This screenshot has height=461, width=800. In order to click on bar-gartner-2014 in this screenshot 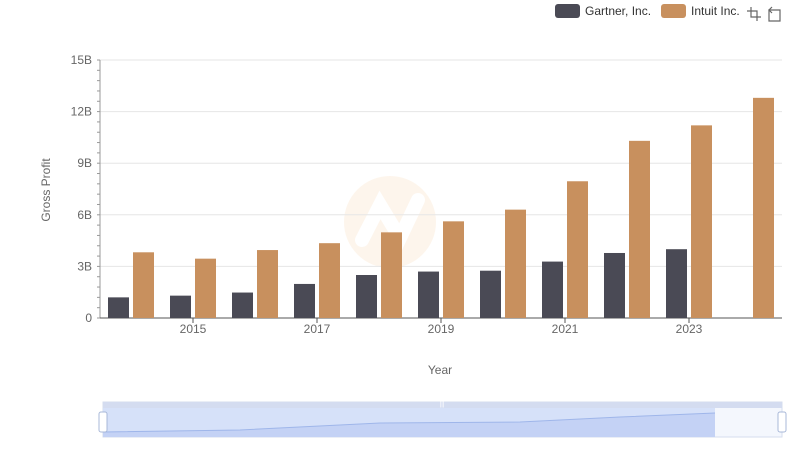, I will do `click(118, 307)`.